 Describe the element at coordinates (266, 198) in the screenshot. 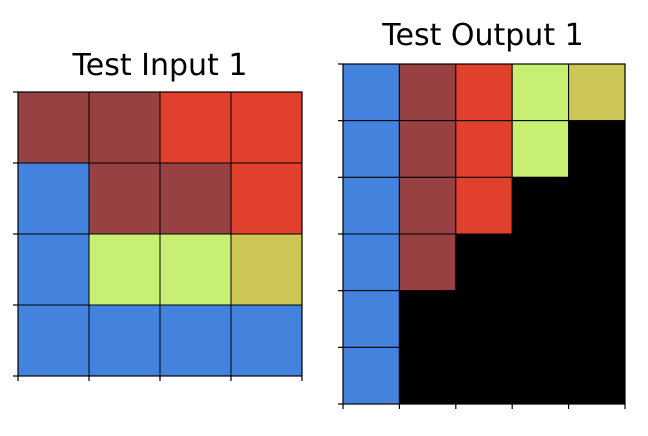

I see `input-cell-r1-c3` at that location.